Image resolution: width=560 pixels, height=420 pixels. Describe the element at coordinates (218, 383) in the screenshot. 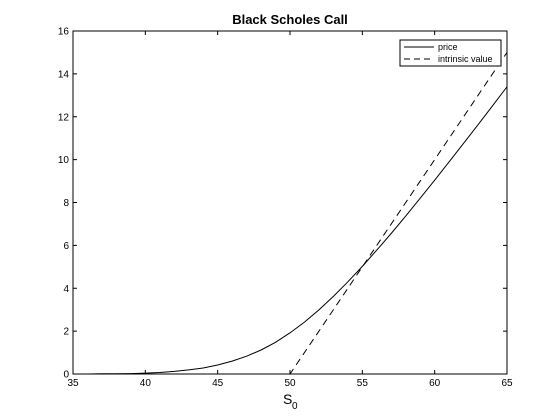

I see `x-tick-label: 45` at that location.